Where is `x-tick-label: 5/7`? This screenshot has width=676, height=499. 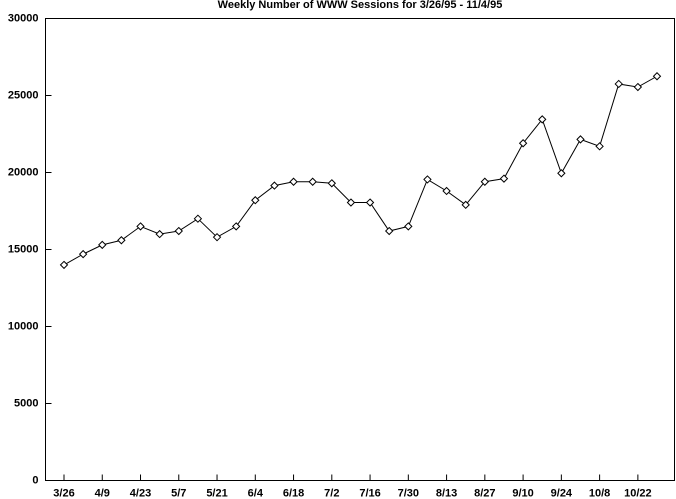 x-tick-label: 5/7 is located at coordinates (178, 493).